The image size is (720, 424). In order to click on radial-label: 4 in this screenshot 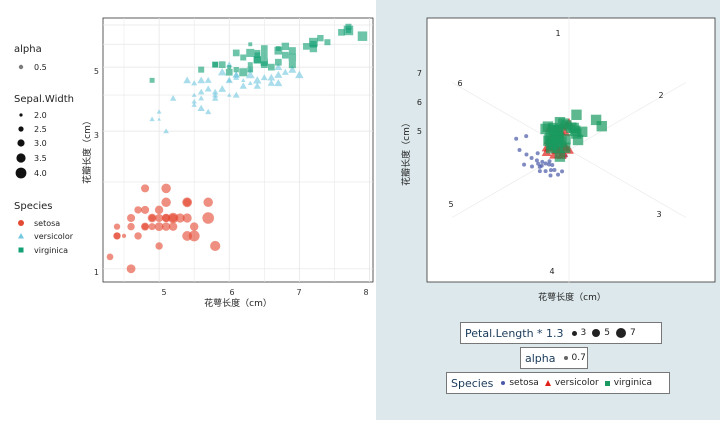, I will do `click(551, 271)`.